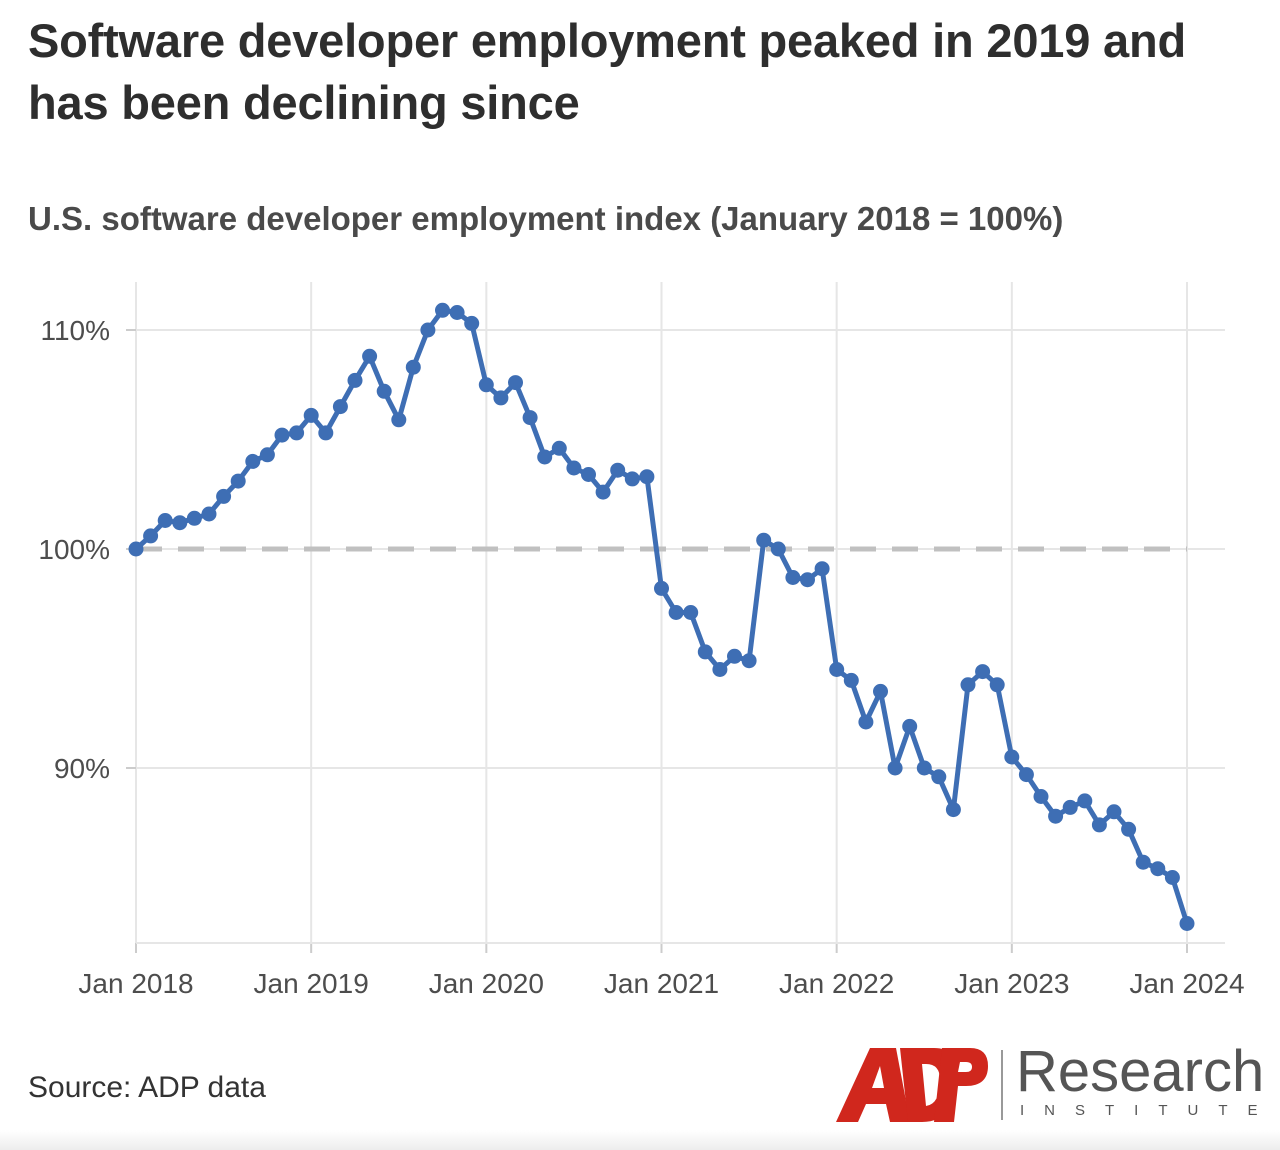 The width and height of the screenshot is (1280, 1150). I want to click on adp-logo-icon, so click(912, 1085).